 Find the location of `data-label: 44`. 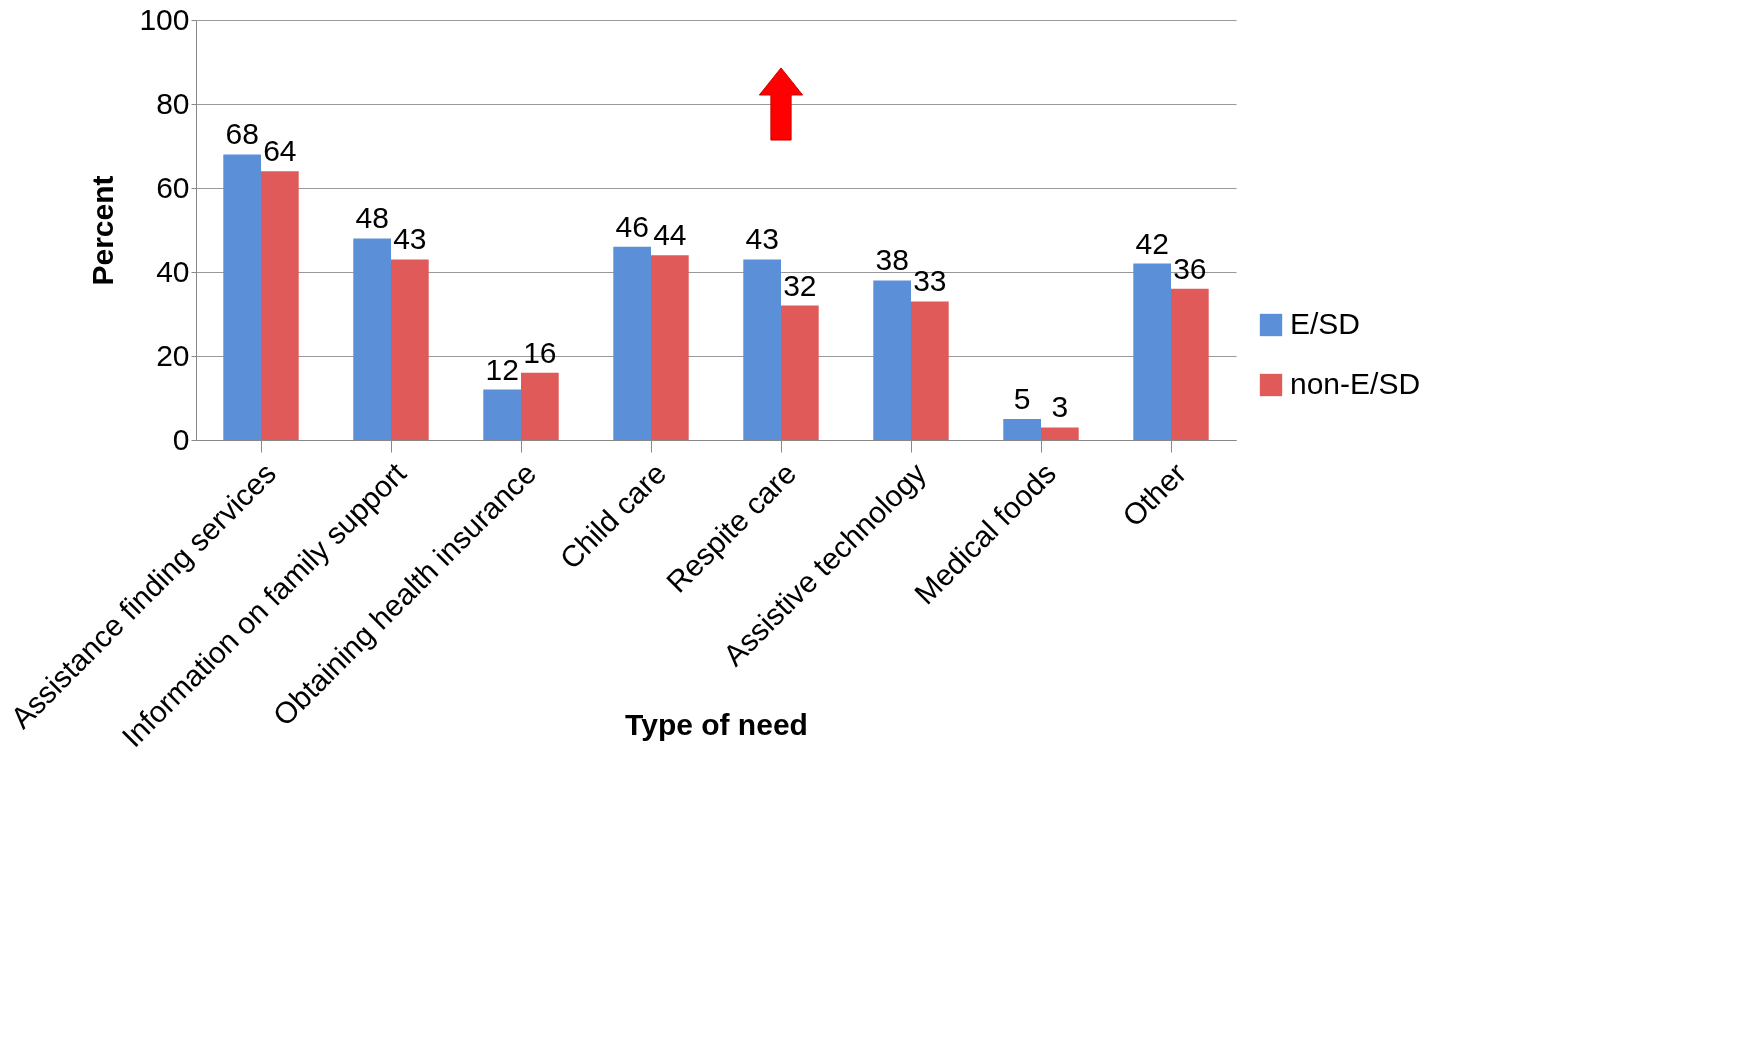

data-label: 44 is located at coordinates (670, 235).